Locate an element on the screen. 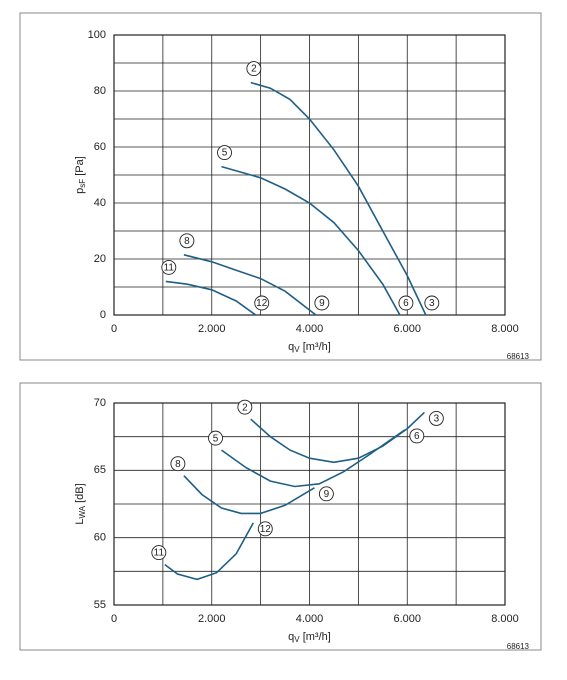 This screenshot has width=567, height=680. y-tick-label: 0 is located at coordinates (103, 315).